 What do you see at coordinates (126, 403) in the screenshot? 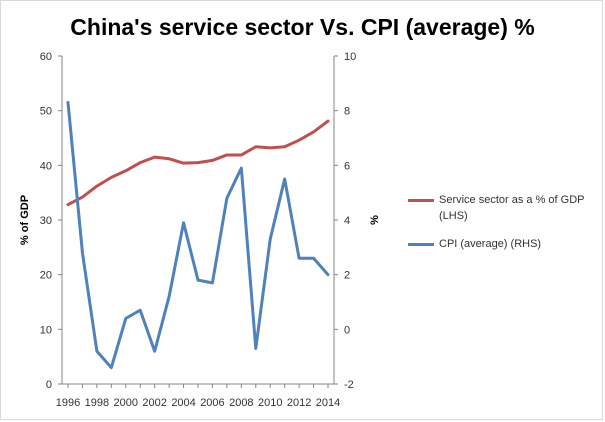
I see `x-tick-label: 2000` at bounding box center [126, 403].